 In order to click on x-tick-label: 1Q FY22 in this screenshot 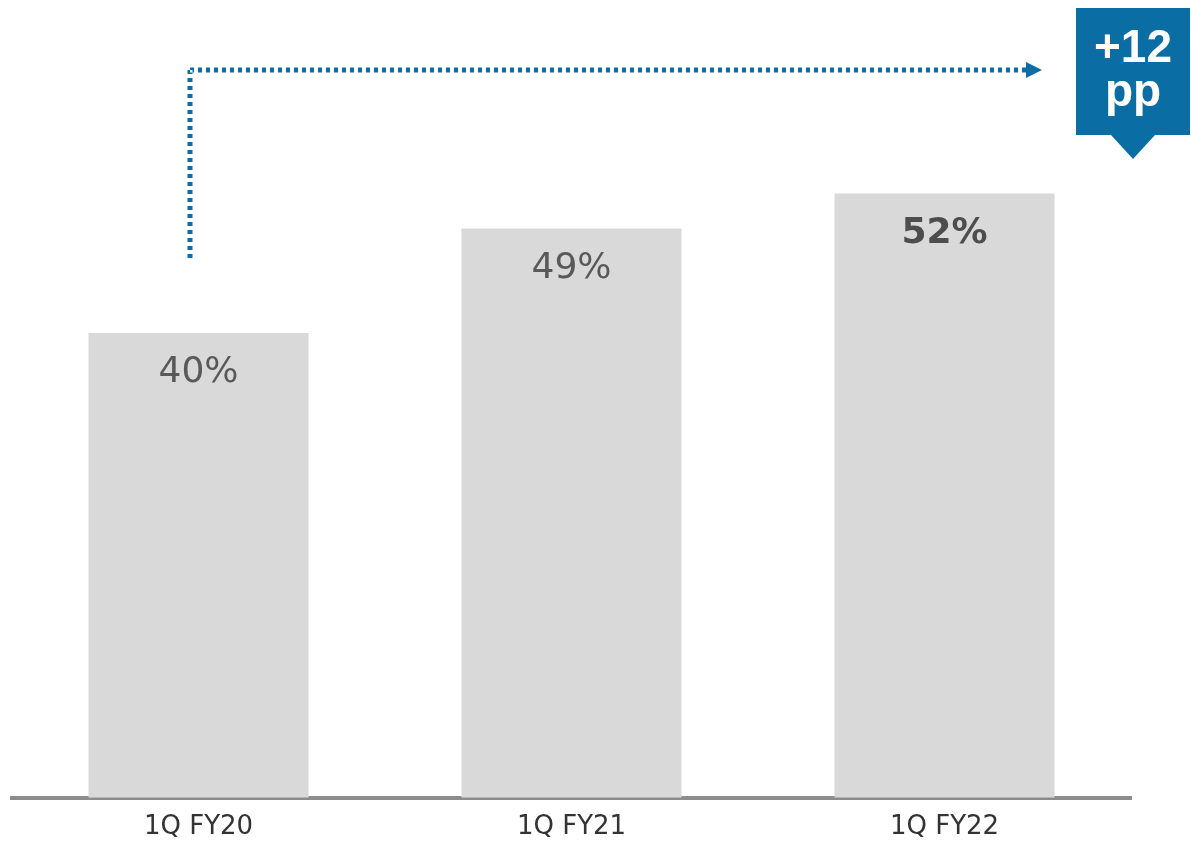, I will do `click(944, 825)`.